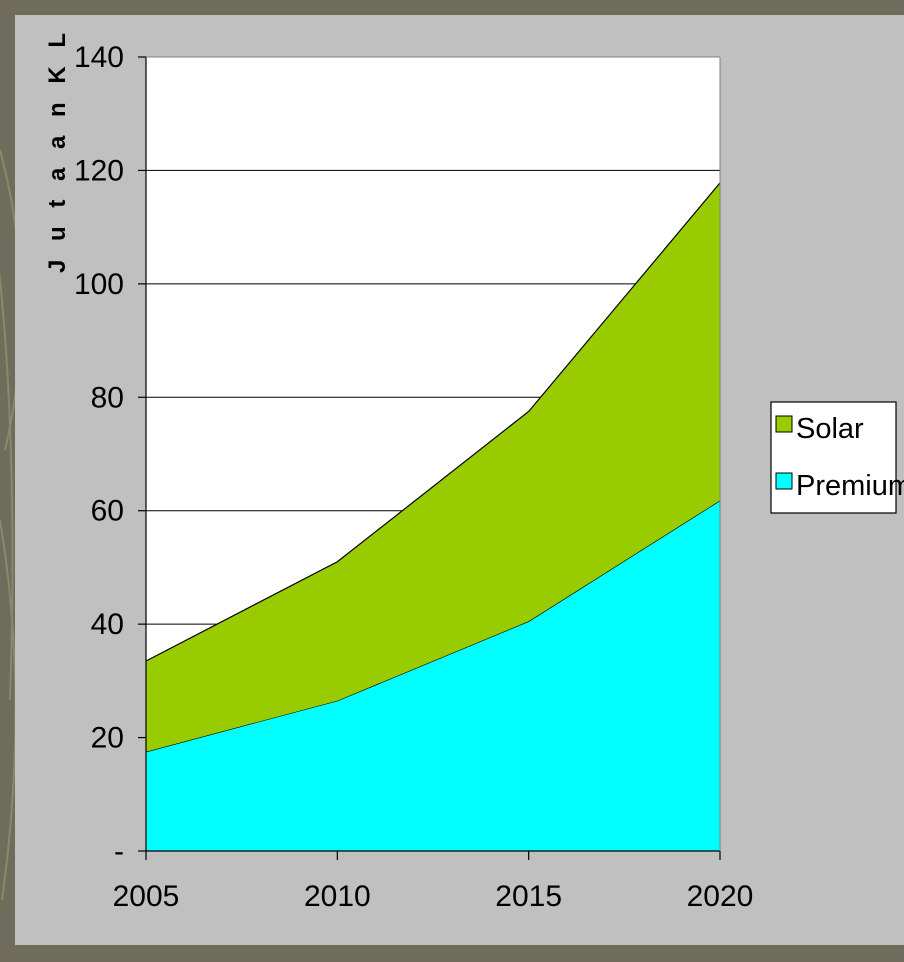  Describe the element at coordinates (784, 481) in the screenshot. I see `legend-swatch-premium` at that location.